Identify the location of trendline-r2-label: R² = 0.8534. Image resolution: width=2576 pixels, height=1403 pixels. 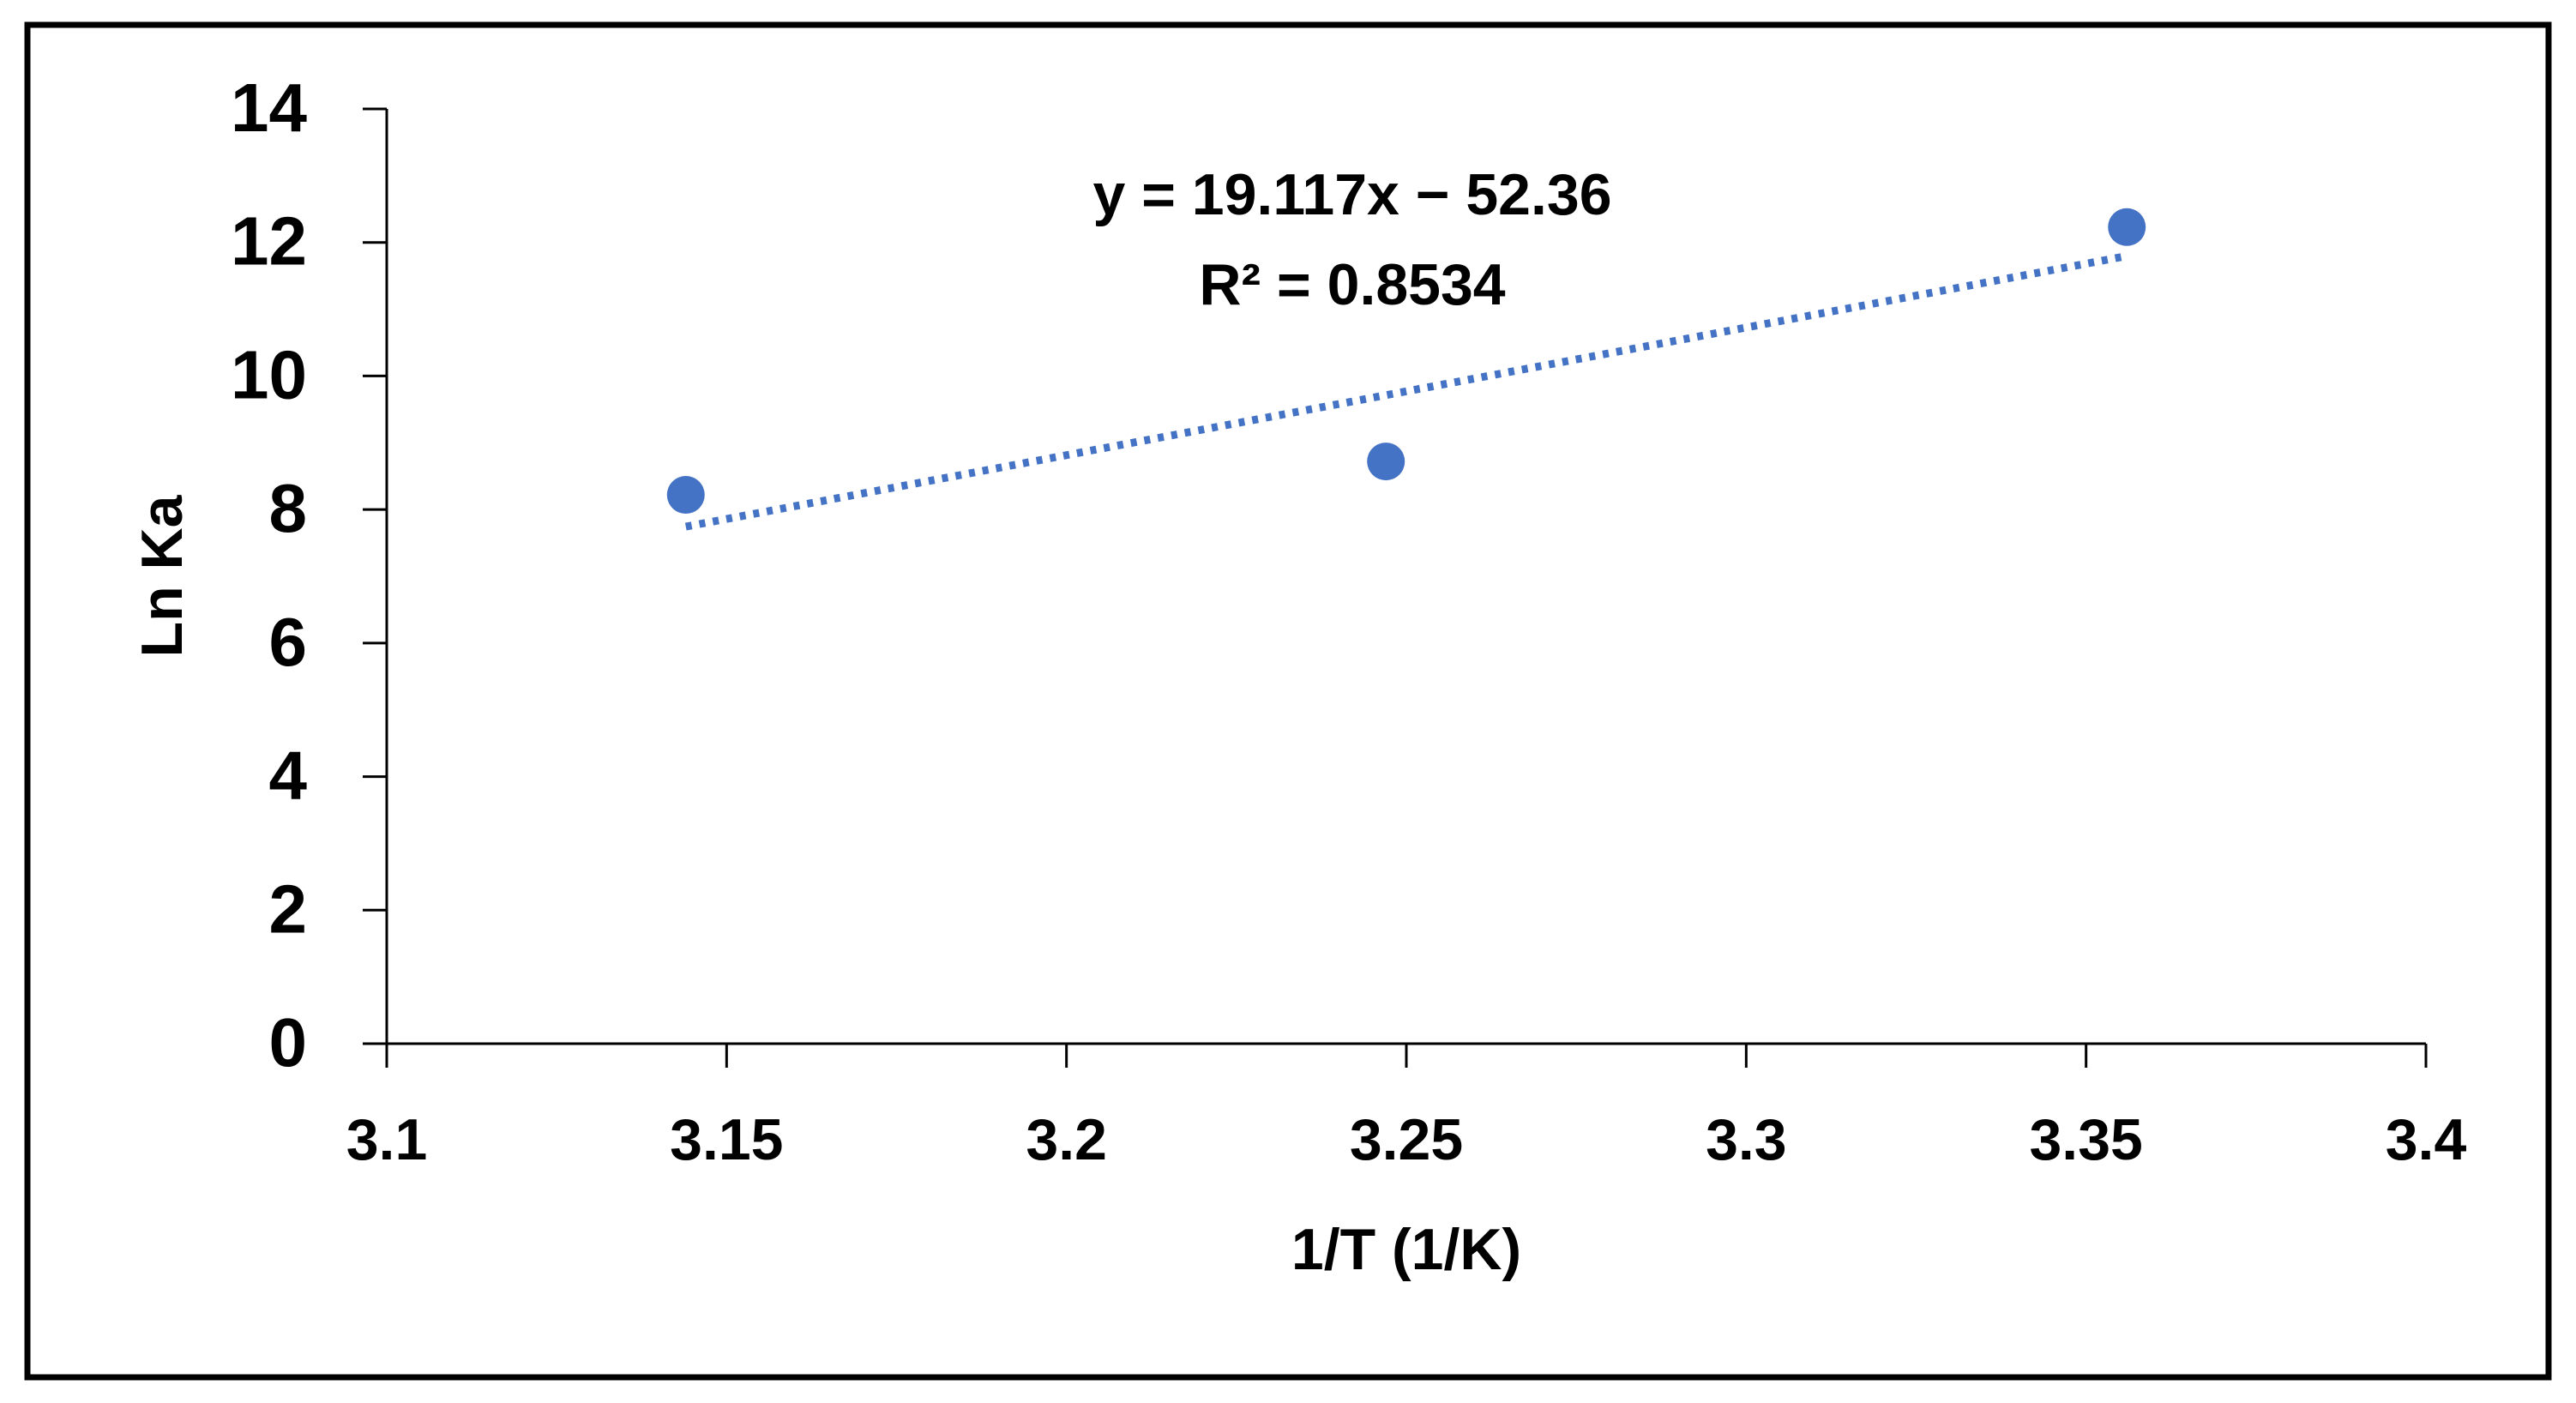
(1352, 284).